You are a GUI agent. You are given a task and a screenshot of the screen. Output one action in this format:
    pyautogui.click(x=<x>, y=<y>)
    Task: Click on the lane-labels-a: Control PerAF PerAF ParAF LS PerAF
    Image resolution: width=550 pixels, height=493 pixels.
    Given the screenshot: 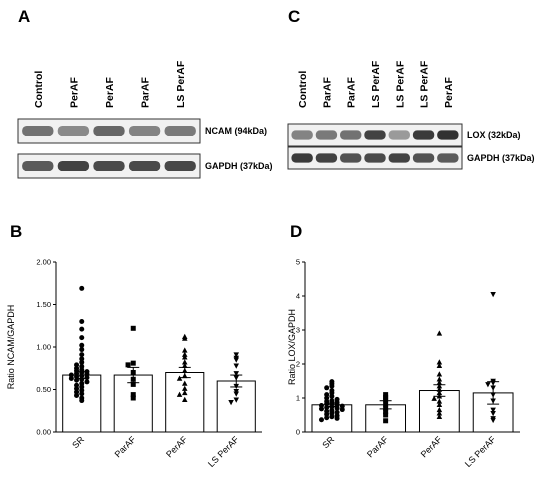 What is the action you would take?
    pyautogui.click(x=110, y=84)
    